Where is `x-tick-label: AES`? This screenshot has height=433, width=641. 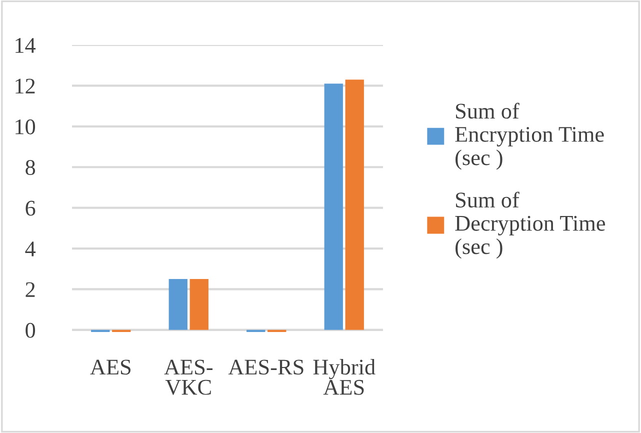
x-tick-label: AES is located at coordinates (110, 367).